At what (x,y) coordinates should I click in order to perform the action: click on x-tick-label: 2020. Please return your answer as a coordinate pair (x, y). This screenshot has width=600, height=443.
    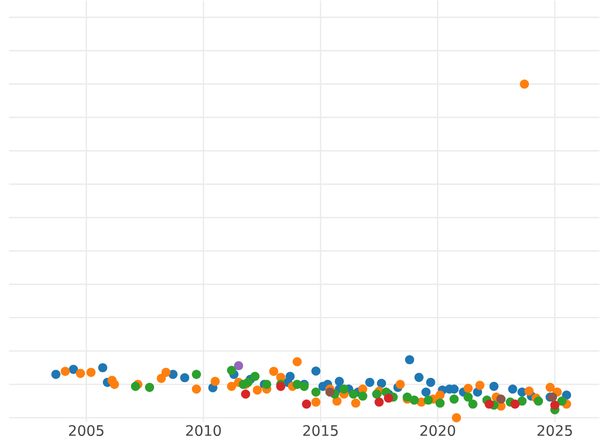
    Looking at the image, I should click on (438, 430).